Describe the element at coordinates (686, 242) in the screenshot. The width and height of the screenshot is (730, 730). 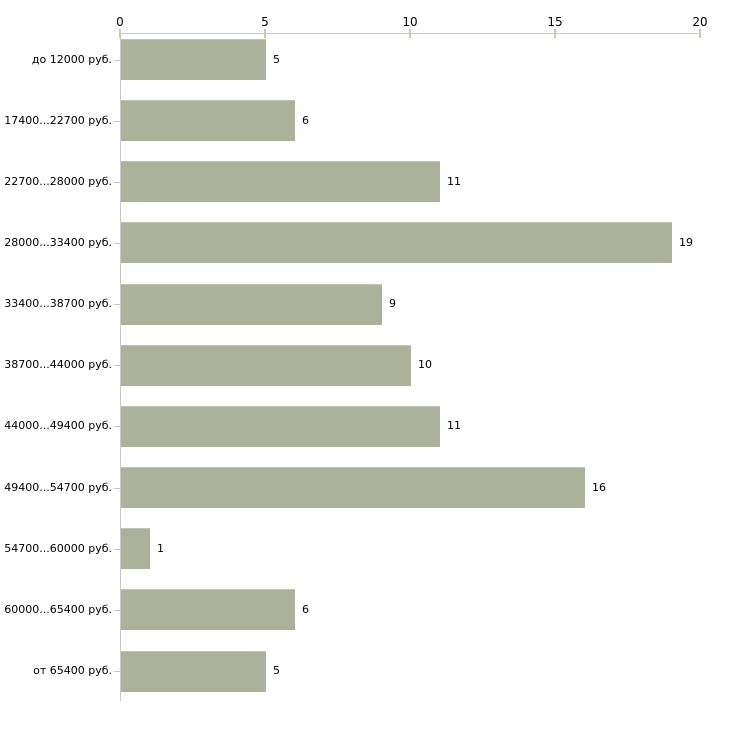
I see `value-label: 19` at that location.